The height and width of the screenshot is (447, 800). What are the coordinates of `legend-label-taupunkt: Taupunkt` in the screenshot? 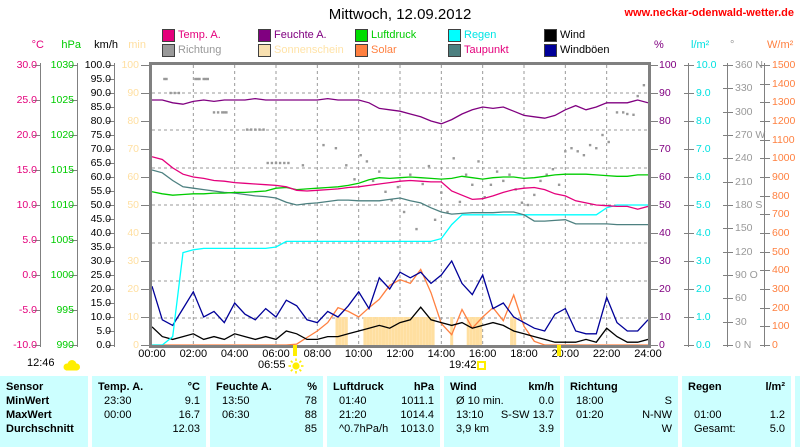 It's located at (486, 50).